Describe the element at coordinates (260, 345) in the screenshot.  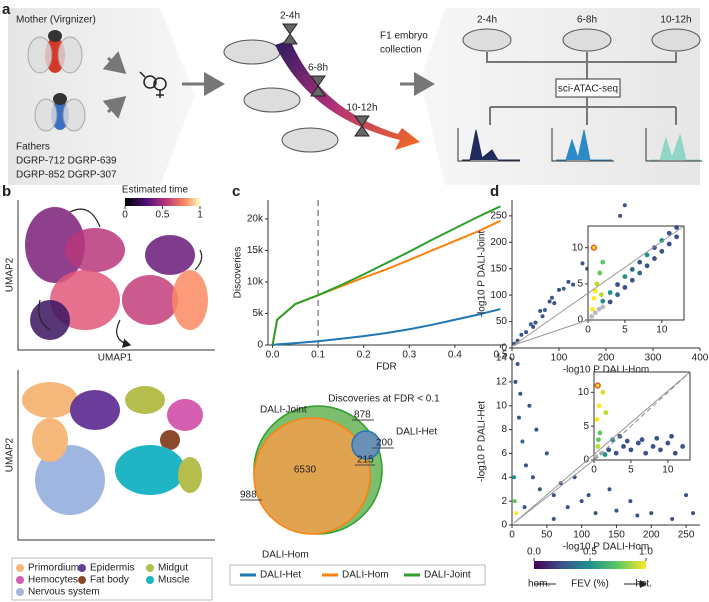
I see `y-tick-label: 0` at that location.